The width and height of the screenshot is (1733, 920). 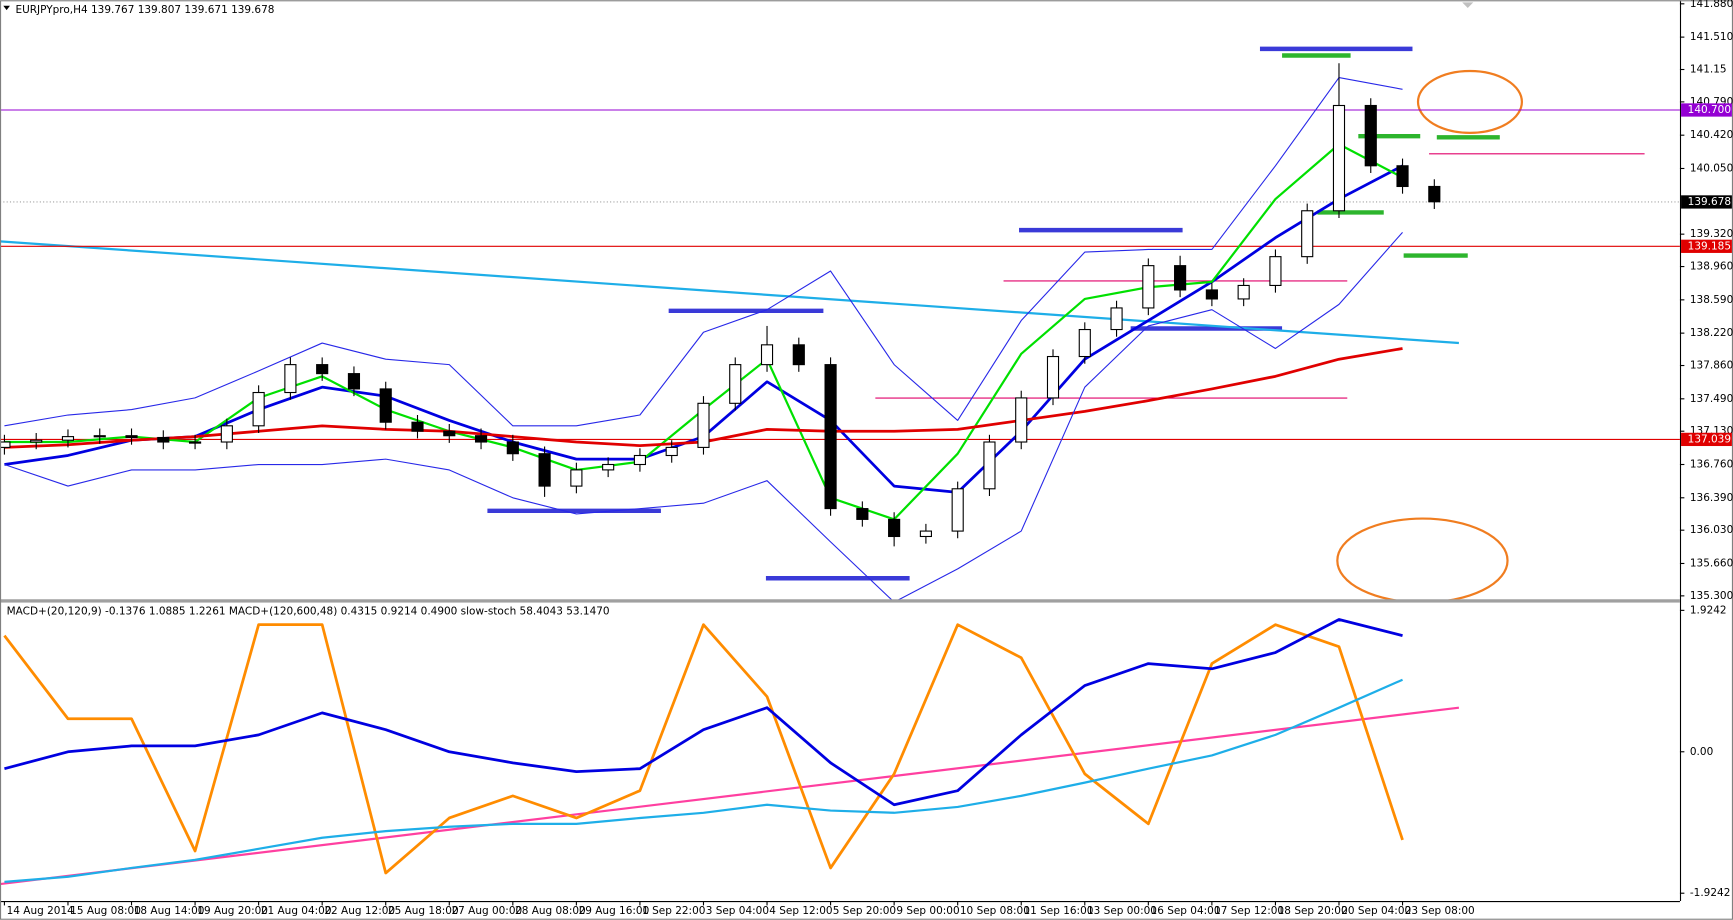 I want to click on highlight-ellipse, so click(x=1422, y=559).